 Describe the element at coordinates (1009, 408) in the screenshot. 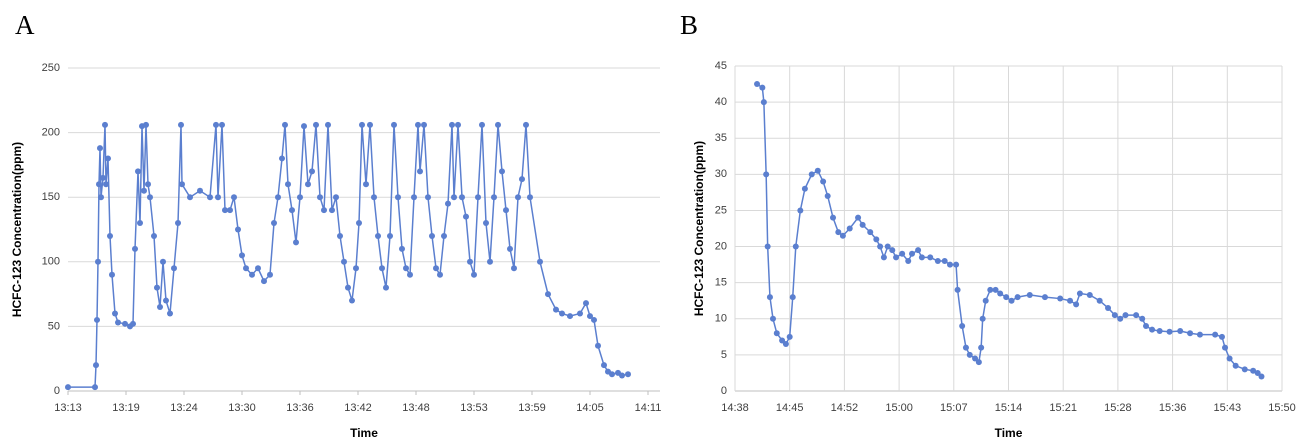

I see `x-tick-label: 15:14` at that location.